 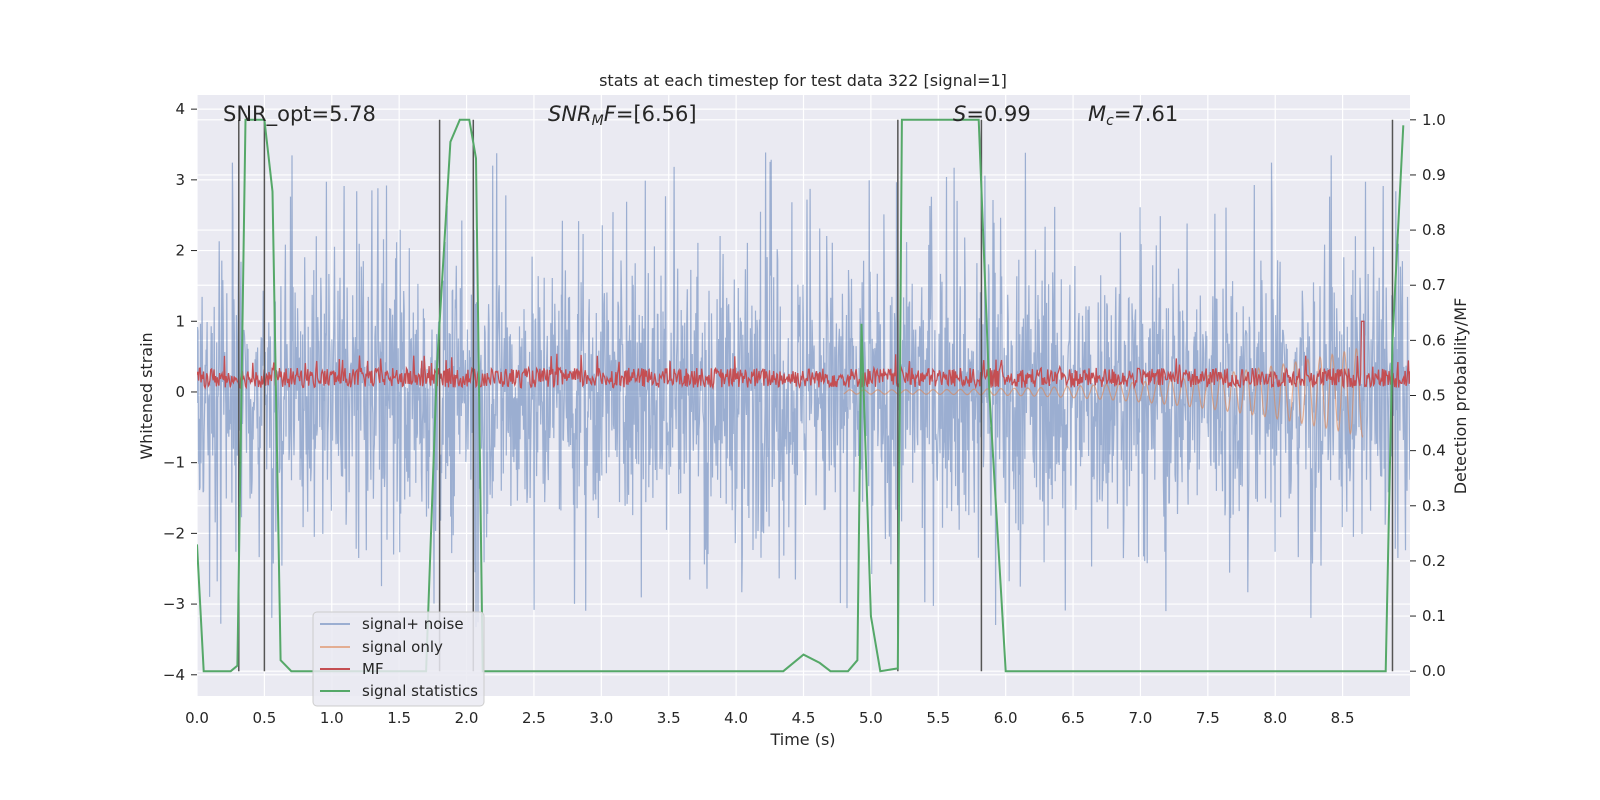 What do you see at coordinates (146, 395) in the screenshot?
I see `y-left-axis-label: Whitened strain` at bounding box center [146, 395].